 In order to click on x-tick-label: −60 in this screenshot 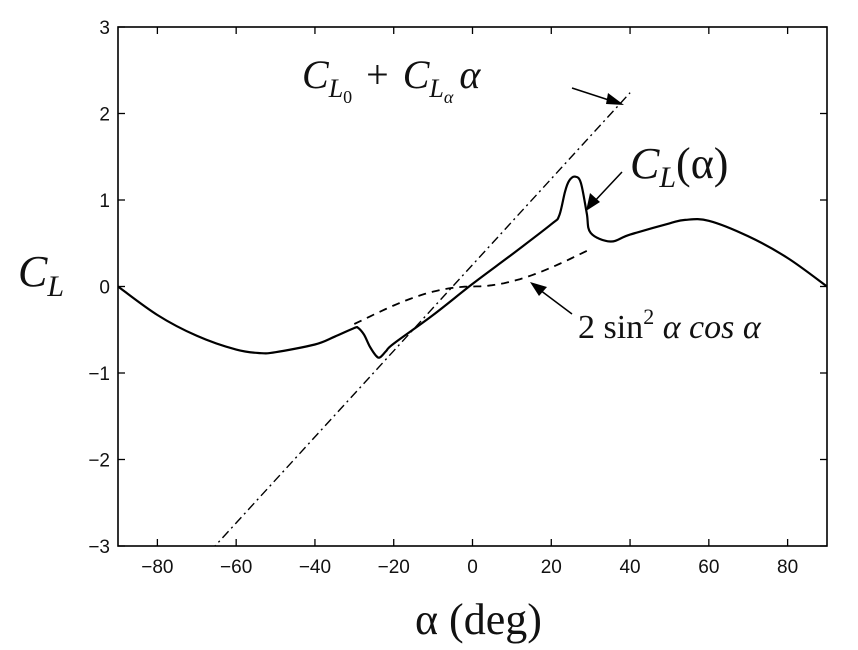, I will do `click(236, 567)`.